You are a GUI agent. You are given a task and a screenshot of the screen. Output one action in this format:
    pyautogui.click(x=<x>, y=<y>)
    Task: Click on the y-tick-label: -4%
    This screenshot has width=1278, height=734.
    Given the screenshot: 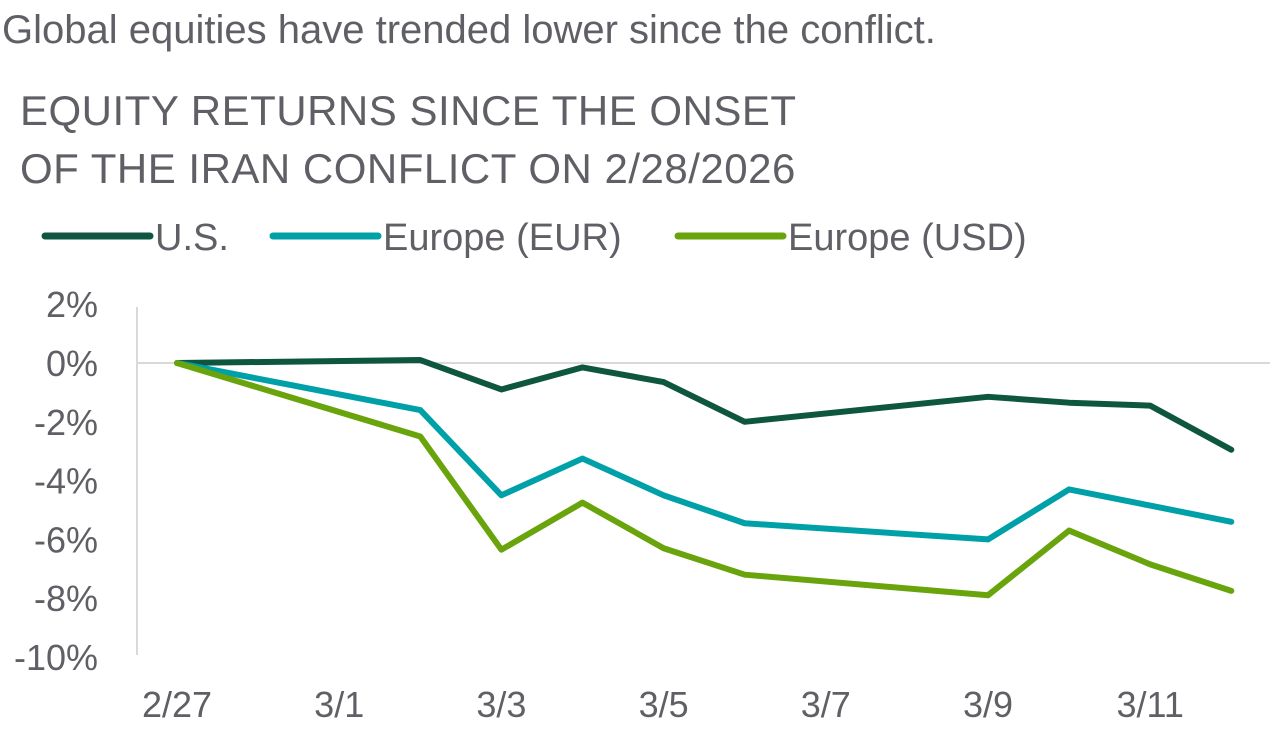 What is the action you would take?
    pyautogui.click(x=66, y=481)
    